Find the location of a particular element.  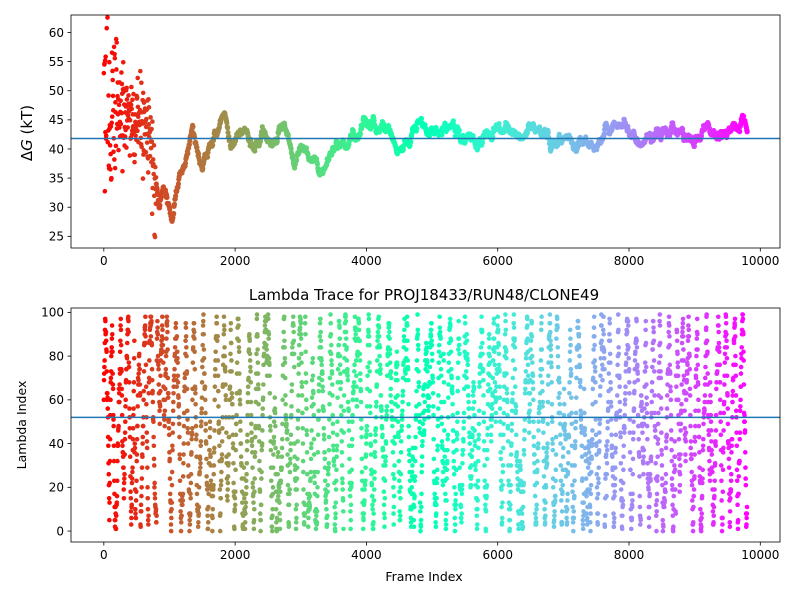

delta-g-x-tick-label: 0 is located at coordinates (104, 261).